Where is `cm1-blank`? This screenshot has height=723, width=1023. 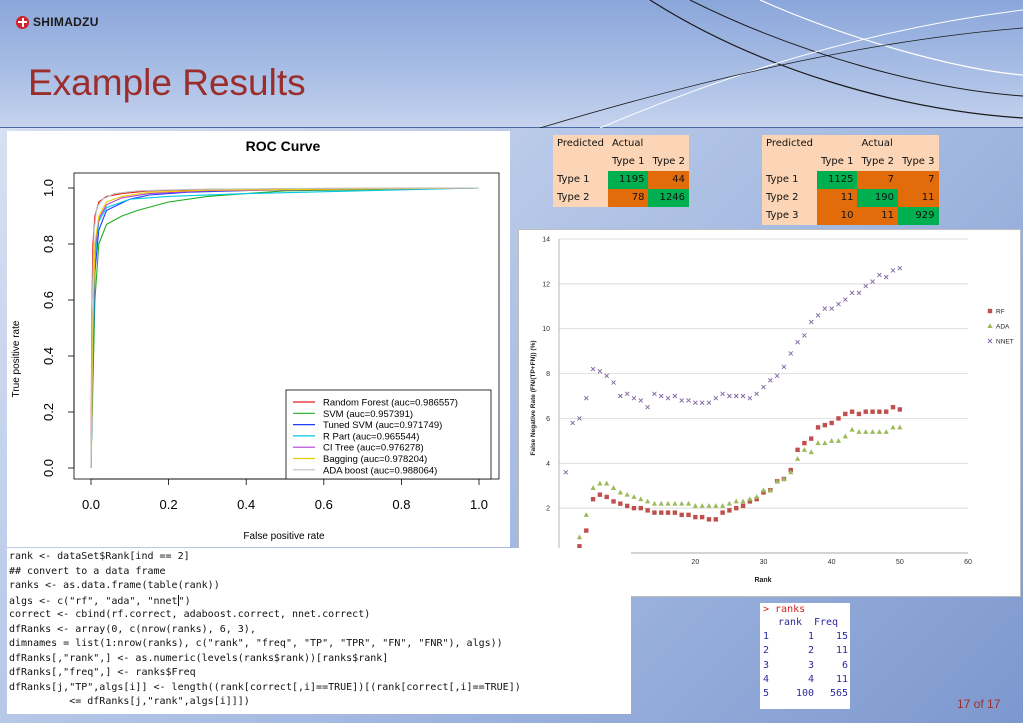
cm1-blank is located at coordinates (580, 162).